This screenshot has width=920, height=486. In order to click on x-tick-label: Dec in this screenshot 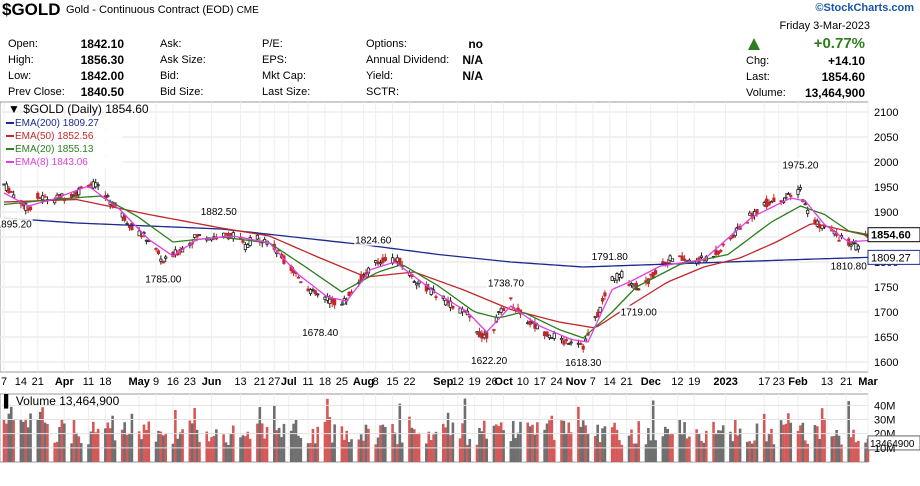, I will do `click(651, 382)`.